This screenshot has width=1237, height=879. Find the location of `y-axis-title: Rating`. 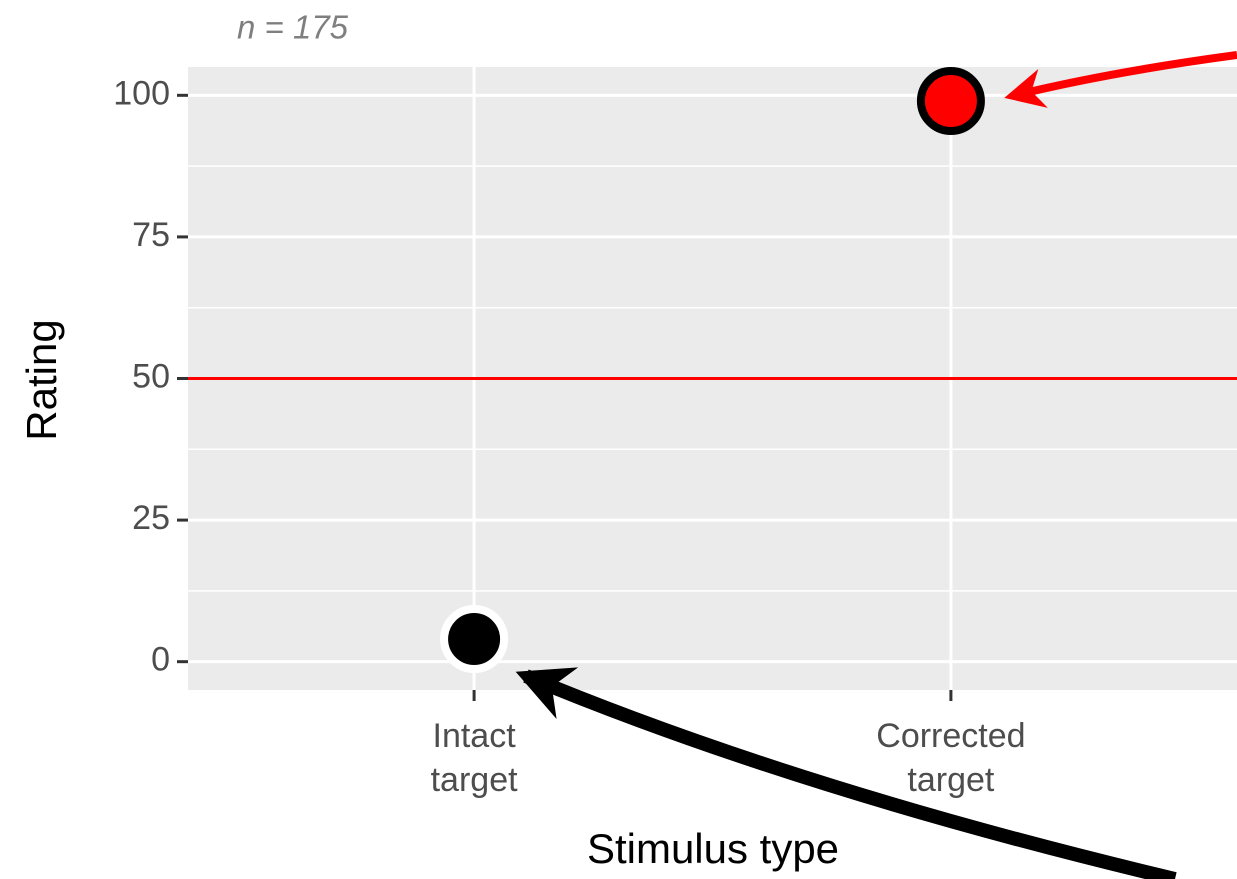

y-axis-title: Rating is located at coordinates (41, 379).